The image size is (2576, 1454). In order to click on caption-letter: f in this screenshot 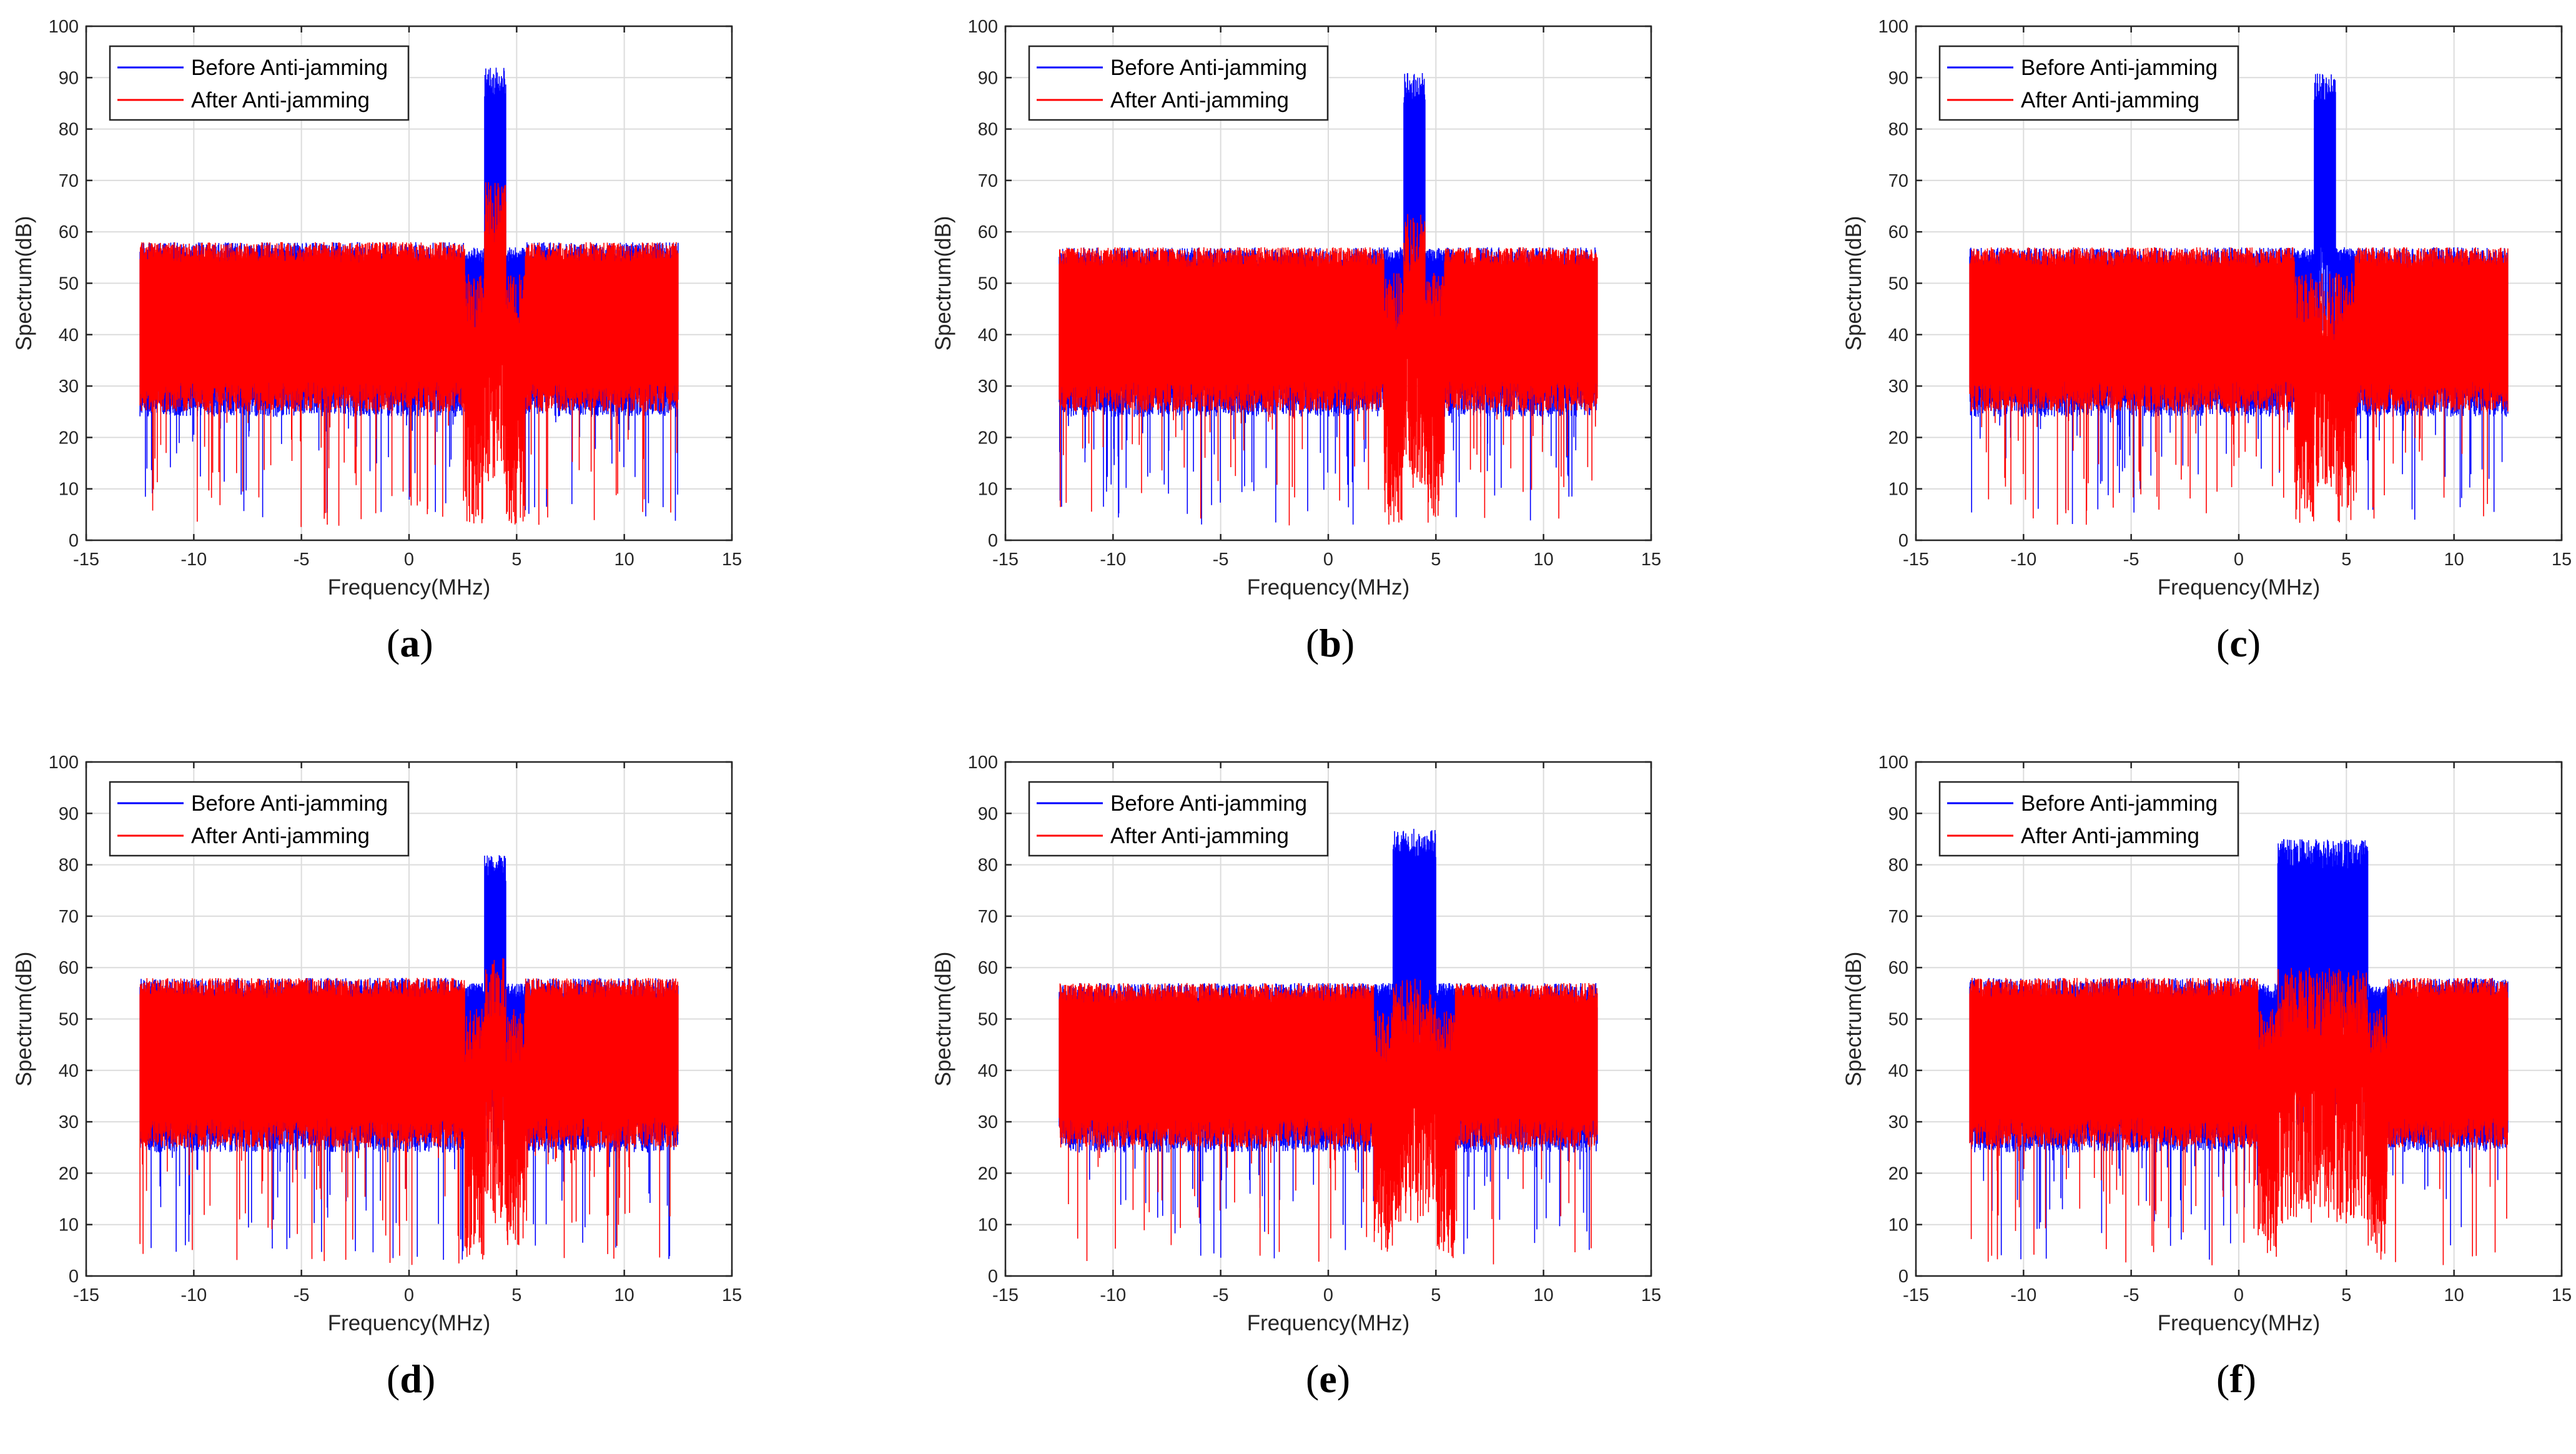, I will do `click(2236, 1379)`.